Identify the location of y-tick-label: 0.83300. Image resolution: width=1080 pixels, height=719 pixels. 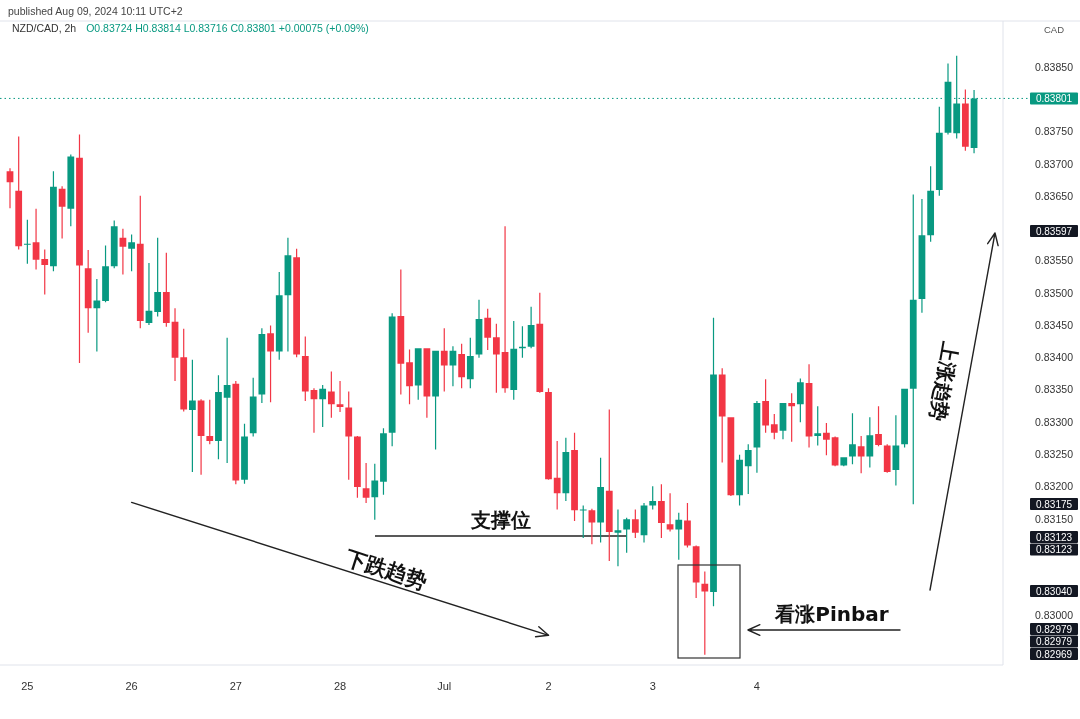
(1054, 421).